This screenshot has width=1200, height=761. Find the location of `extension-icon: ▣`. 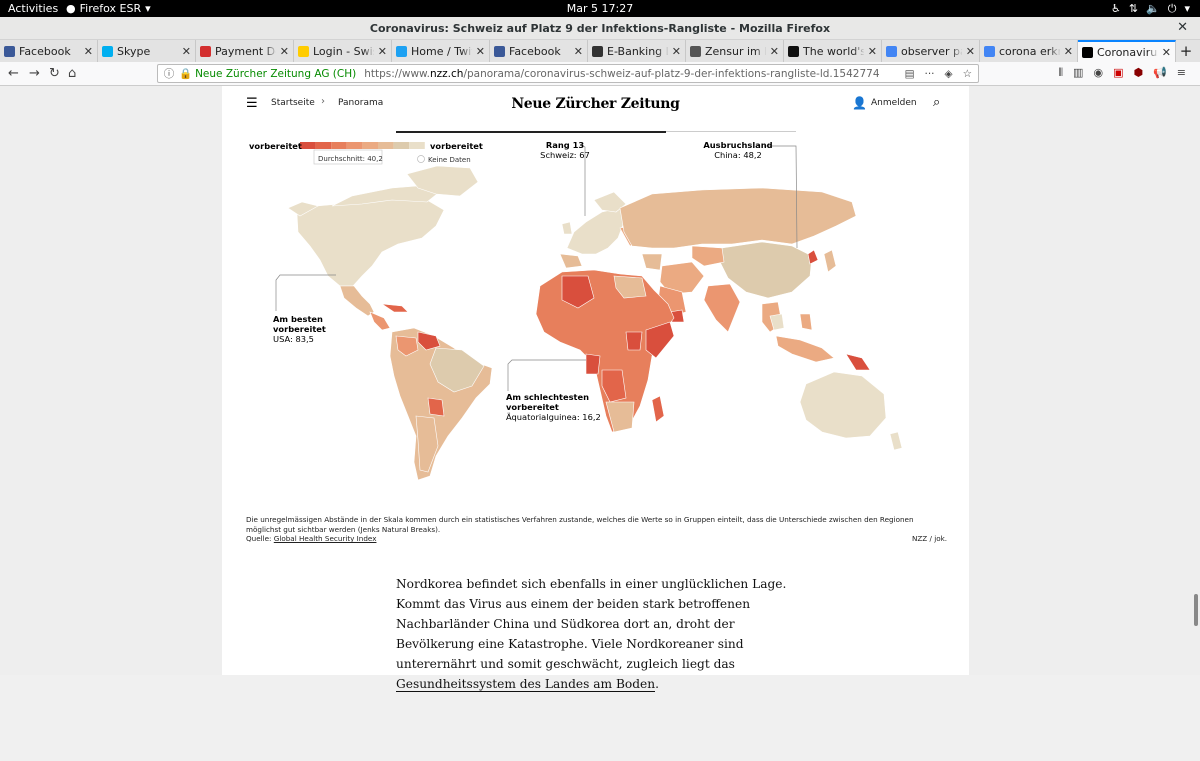

extension-icon: ▣ is located at coordinates (1118, 72).